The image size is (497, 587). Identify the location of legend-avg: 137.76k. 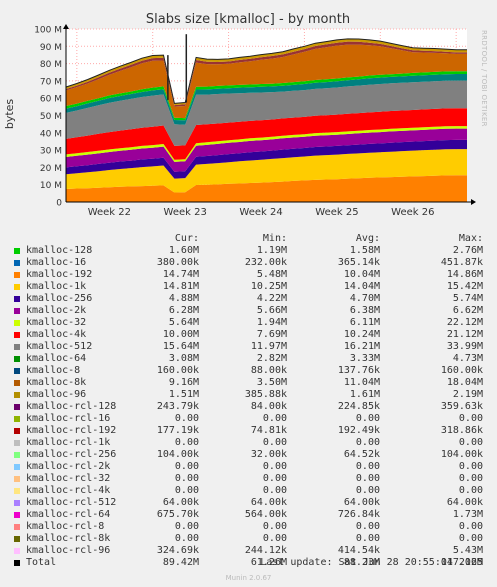
(358, 370).